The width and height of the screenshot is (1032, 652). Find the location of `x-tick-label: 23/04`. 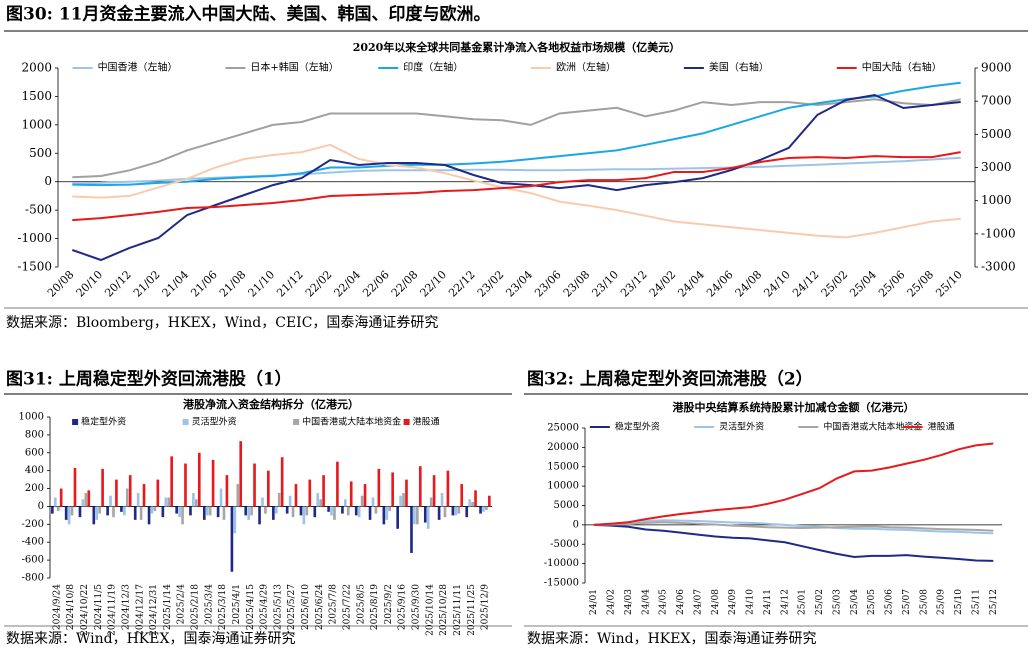

x-tick-label: 23/04 is located at coordinates (519, 284).